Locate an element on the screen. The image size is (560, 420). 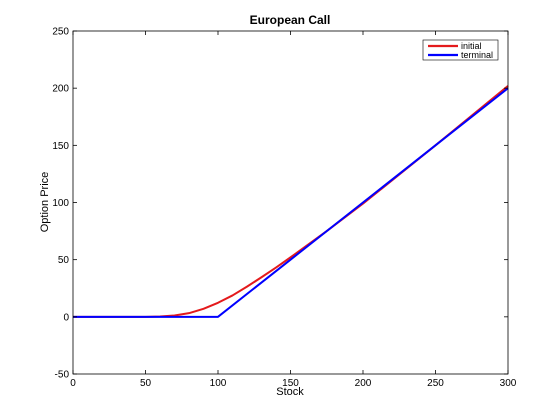
x-tick-label: 50 is located at coordinates (146, 383).